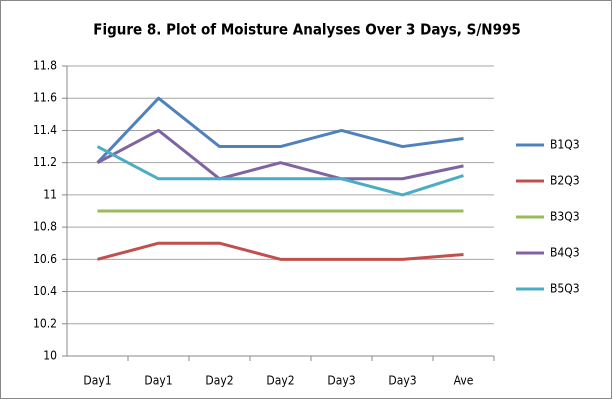  Describe the element at coordinates (50, 194) in the screenshot. I see `y-tick-label: 11` at that location.